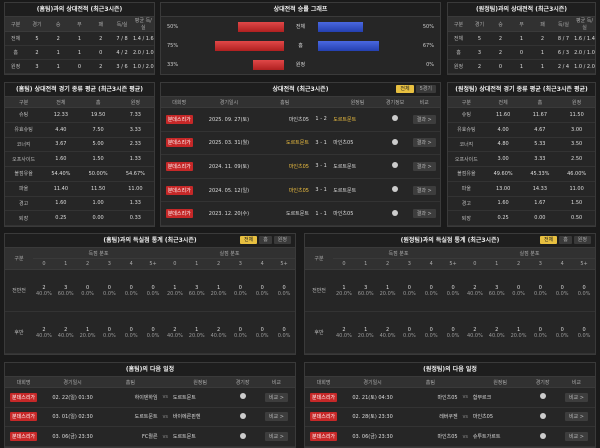  I want to click on cell: 2, so click(500, 38).